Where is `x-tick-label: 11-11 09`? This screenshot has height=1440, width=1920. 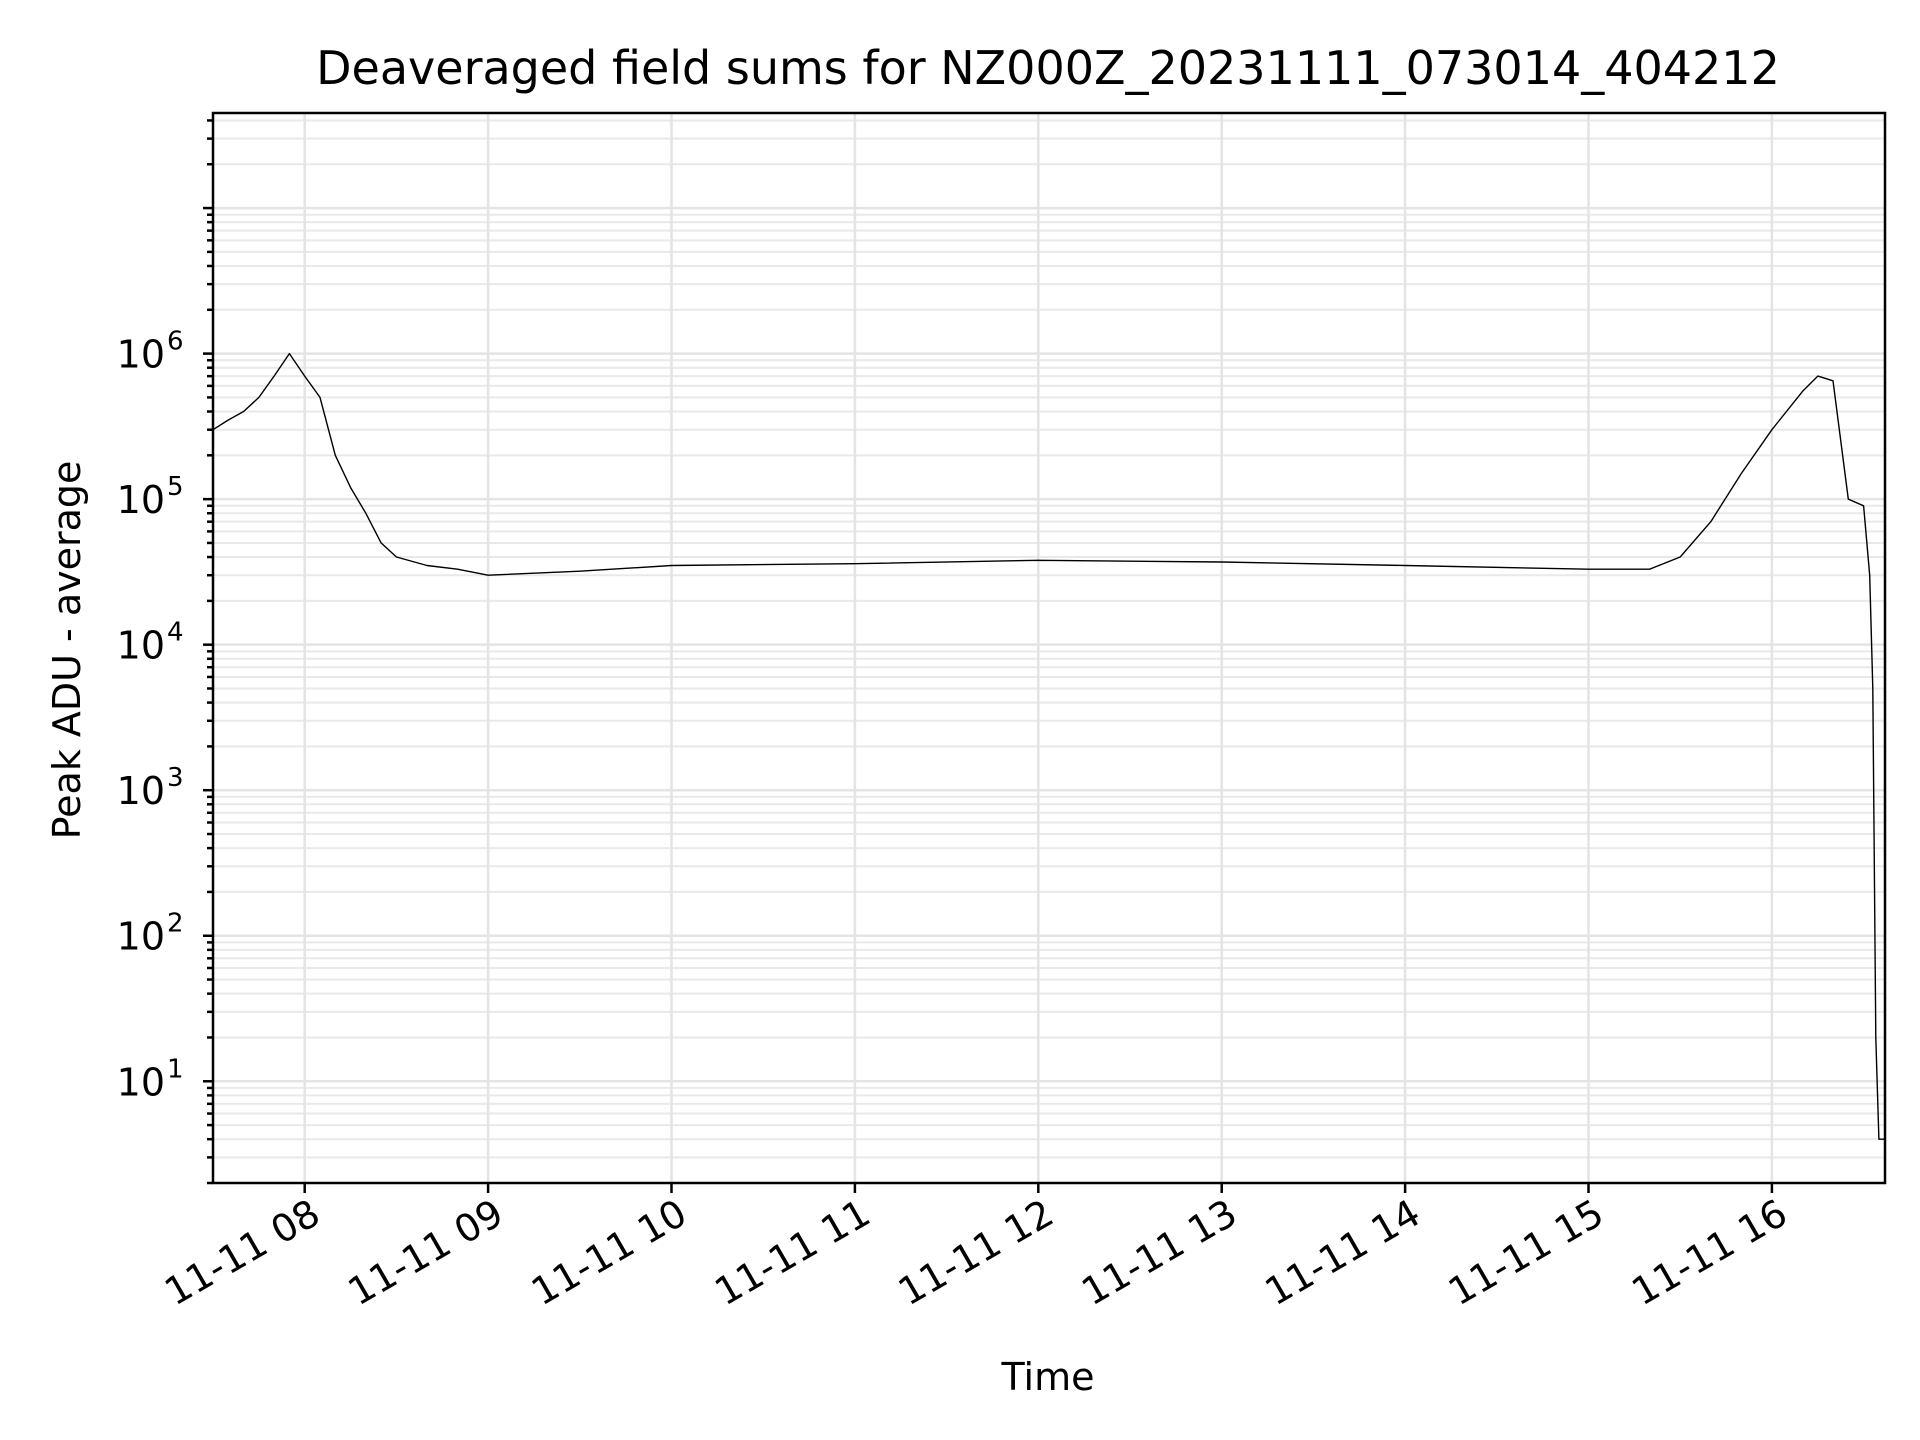
x-tick-label: 11-11 09 is located at coordinates (426, 1253).